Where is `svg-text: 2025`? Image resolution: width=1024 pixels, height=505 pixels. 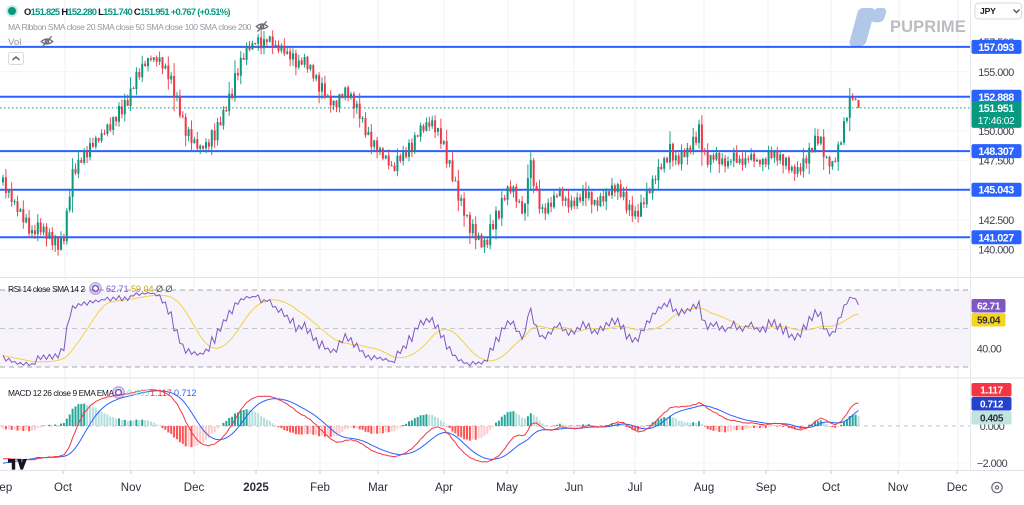 svg-text: 2025 is located at coordinates (256, 488).